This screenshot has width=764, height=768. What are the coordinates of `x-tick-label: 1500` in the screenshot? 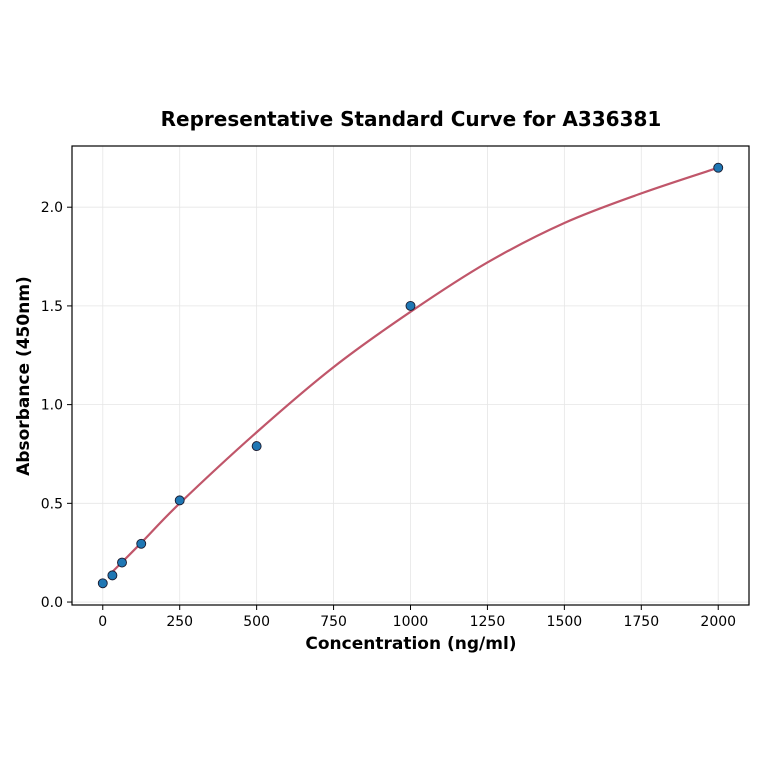 It's located at (565, 622).